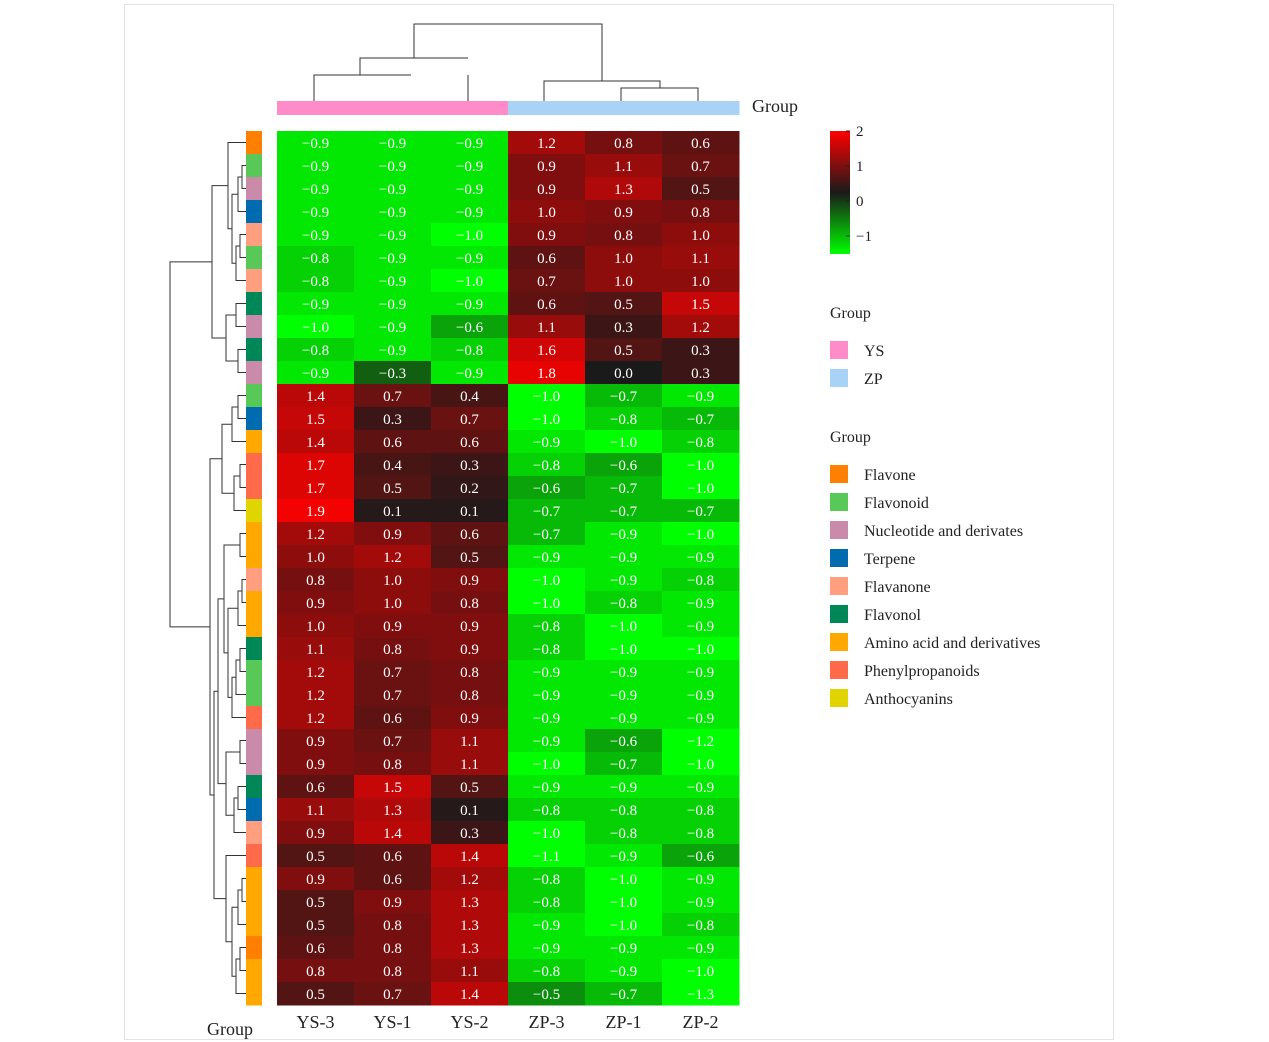 The height and width of the screenshot is (1042, 1269). Describe the element at coordinates (469, 489) in the screenshot. I see `cell-value-label: 0.2` at that location.